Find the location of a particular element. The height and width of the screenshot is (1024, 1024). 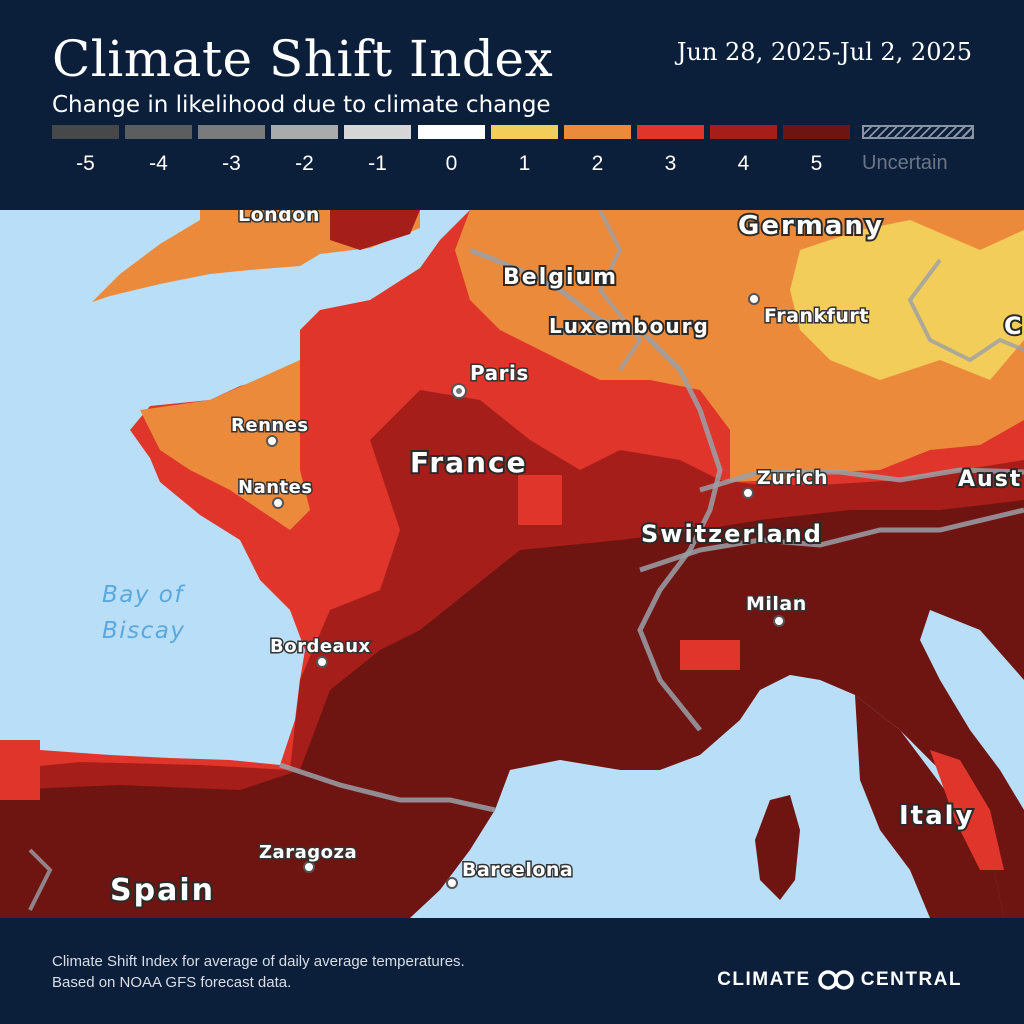

city-label-frankfurt: Frankfurt is located at coordinates (816, 316).